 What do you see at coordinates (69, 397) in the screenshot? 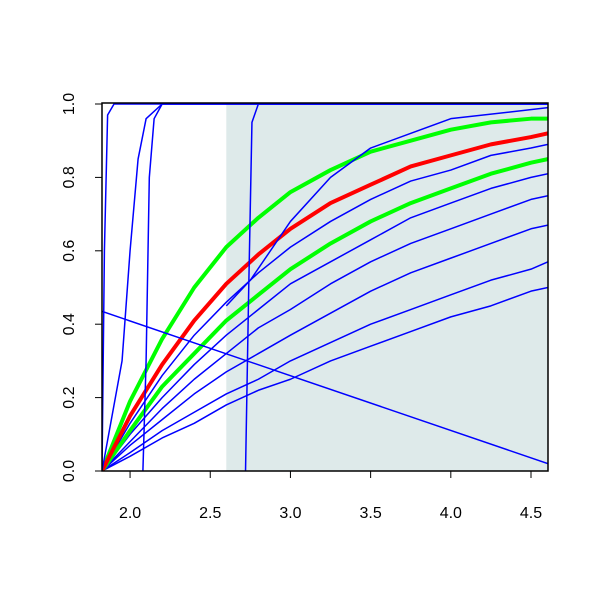
I see `y-tick-label: 0.2` at bounding box center [69, 397].